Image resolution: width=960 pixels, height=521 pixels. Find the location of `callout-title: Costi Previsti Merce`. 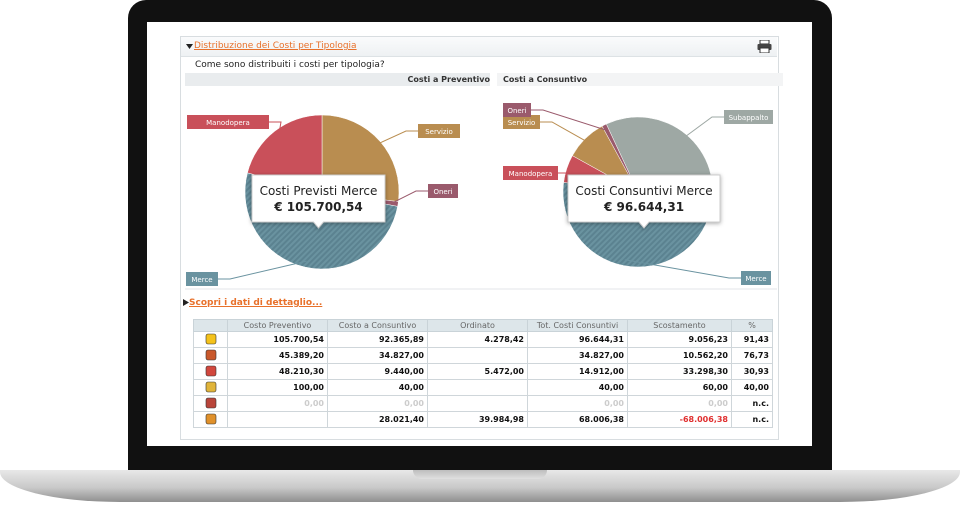

callout-title: Costi Previsti Merce is located at coordinates (319, 191).